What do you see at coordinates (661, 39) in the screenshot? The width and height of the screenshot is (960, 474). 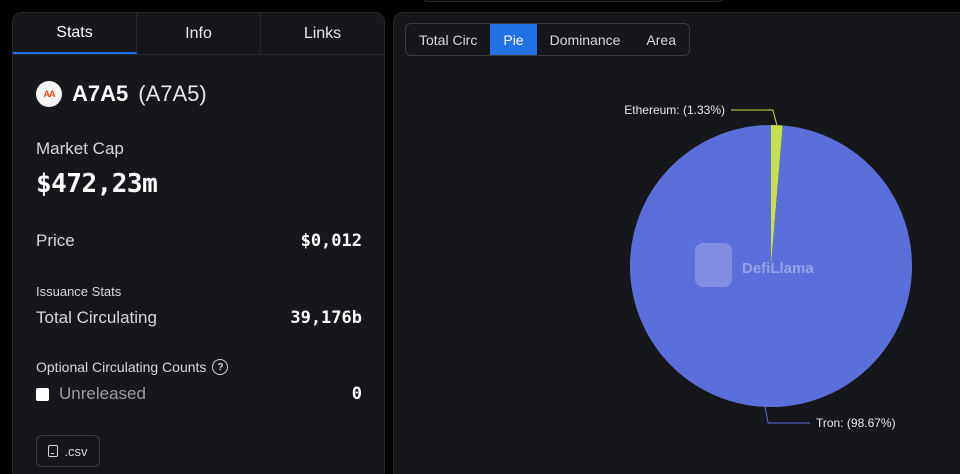 I see `tab-area: Area` at bounding box center [661, 39].